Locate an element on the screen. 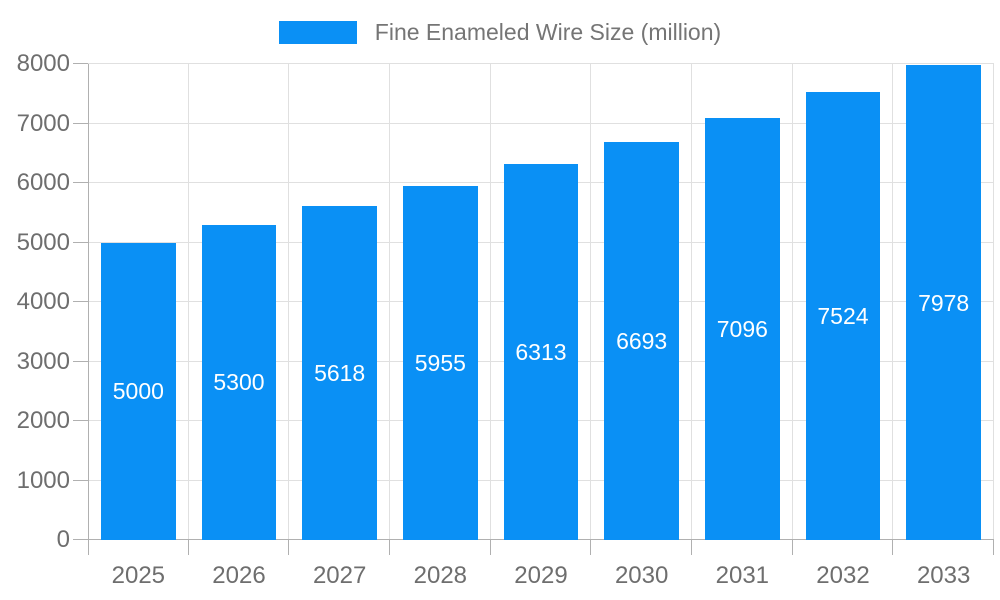 This screenshot has width=1000, height=600. bar-value-label: 7978 is located at coordinates (944, 302).